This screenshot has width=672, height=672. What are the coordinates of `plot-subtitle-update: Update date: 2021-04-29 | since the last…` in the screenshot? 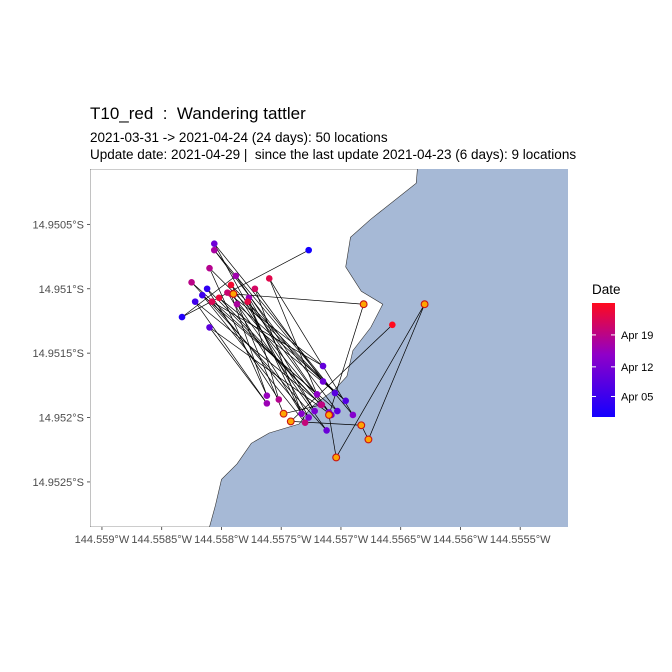 It's located at (333, 154).